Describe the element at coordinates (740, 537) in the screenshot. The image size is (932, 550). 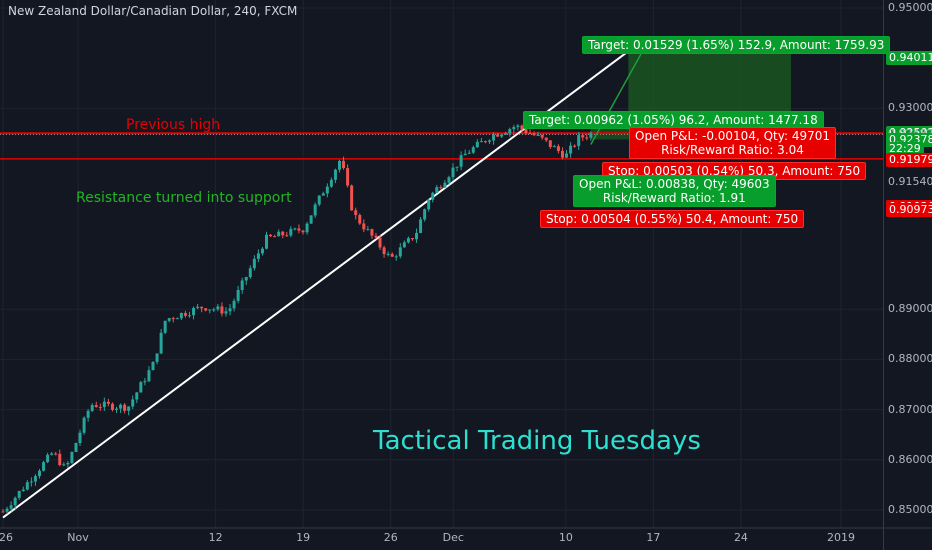
I see `x-tick-label: 24` at that location.